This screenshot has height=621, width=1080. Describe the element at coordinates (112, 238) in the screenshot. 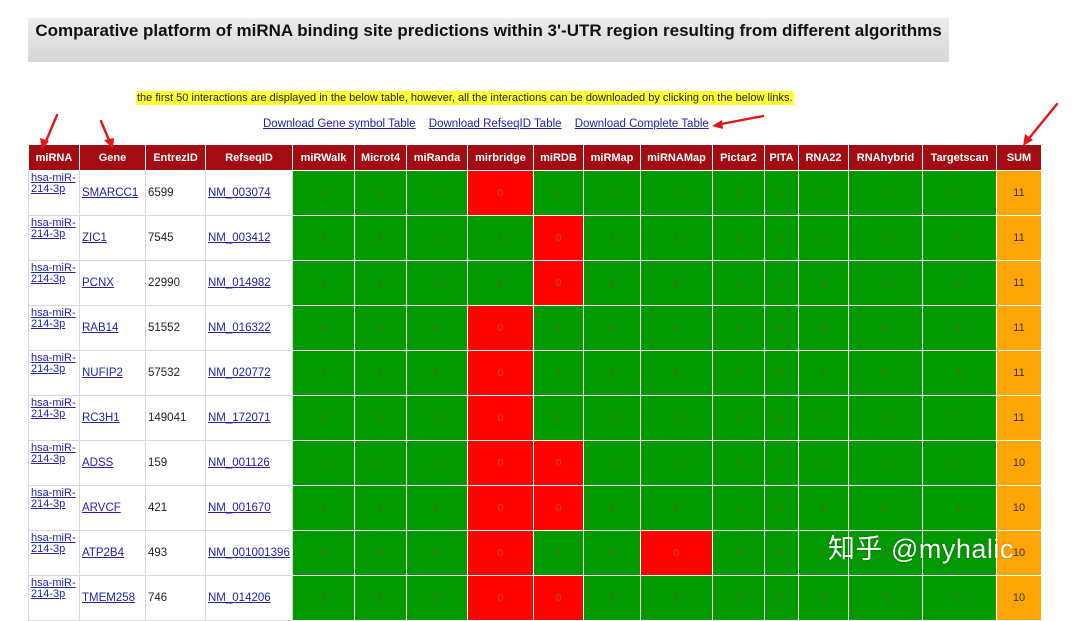

I see `gene-cell: ZIC1` at that location.